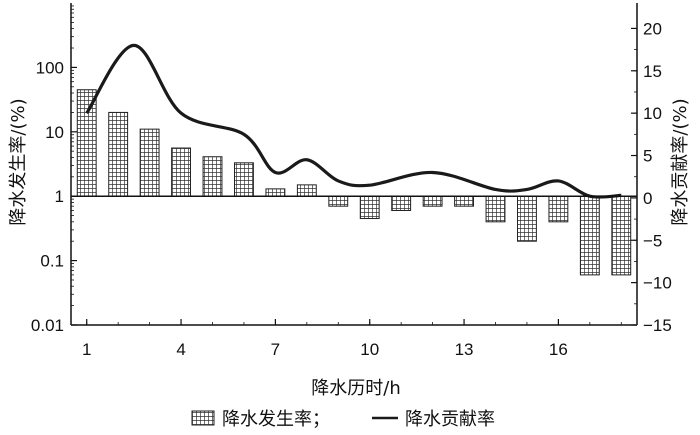  What do you see at coordinates (652, 28) in the screenshot?
I see `y-right-tick-label: 20` at bounding box center [652, 28].